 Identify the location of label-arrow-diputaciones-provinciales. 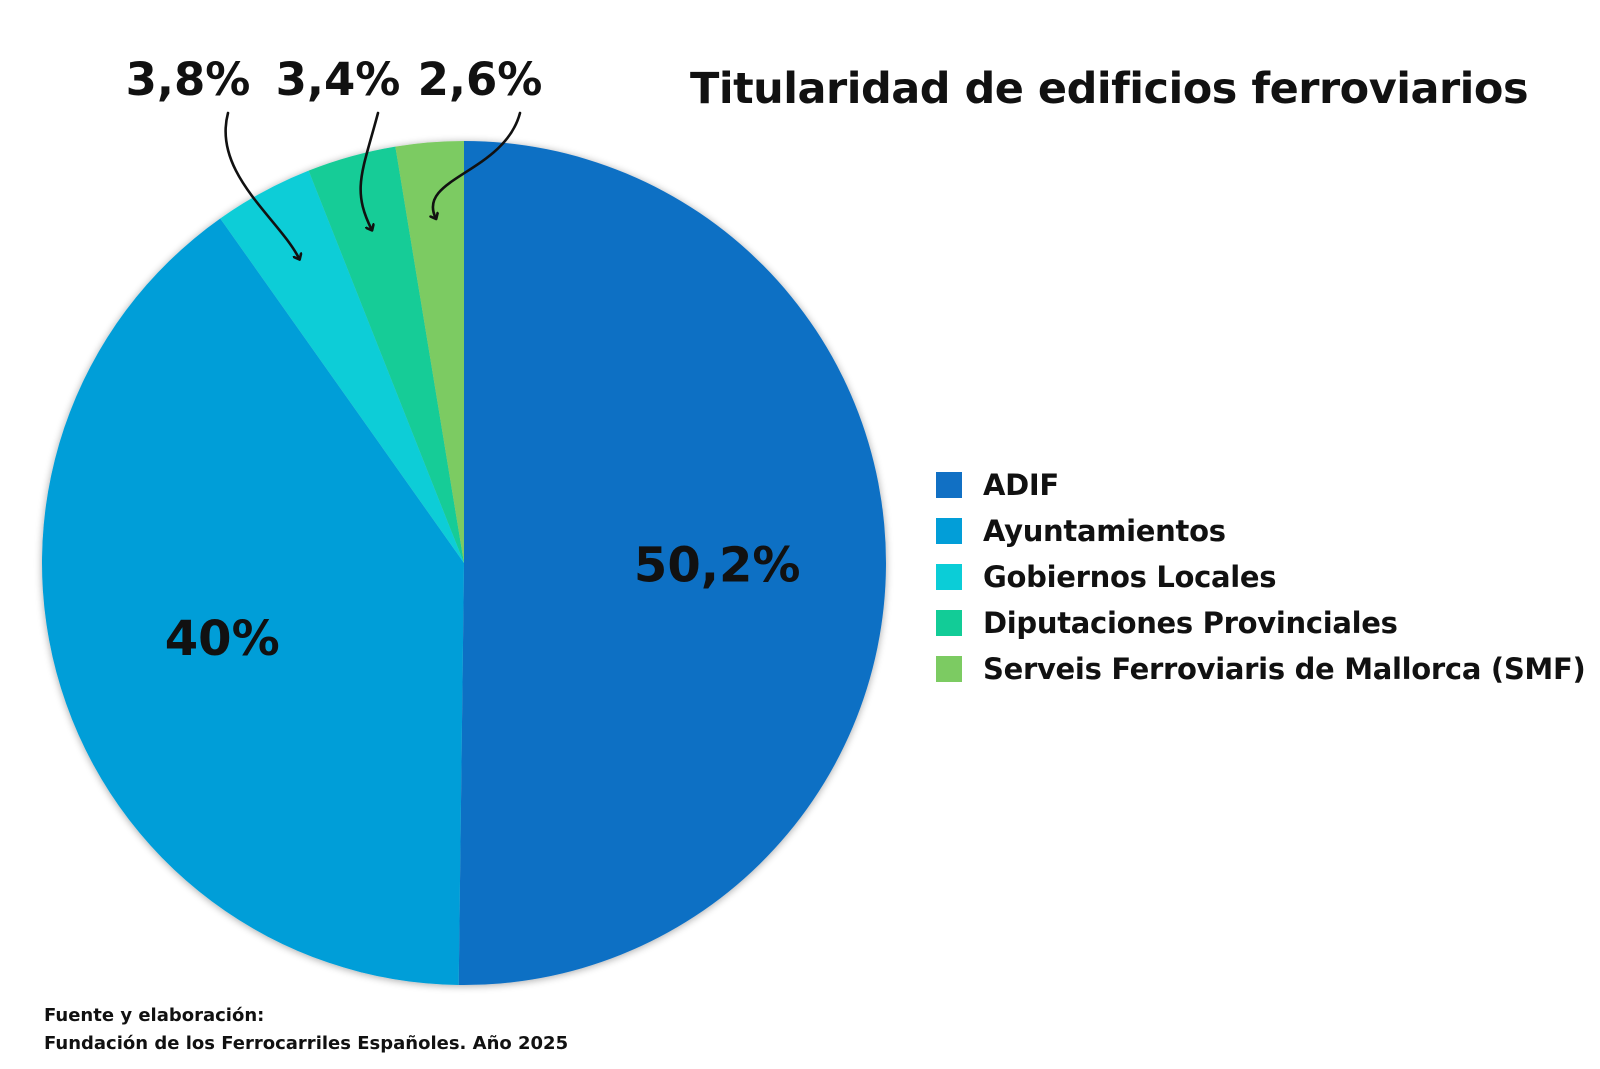
(369, 170).